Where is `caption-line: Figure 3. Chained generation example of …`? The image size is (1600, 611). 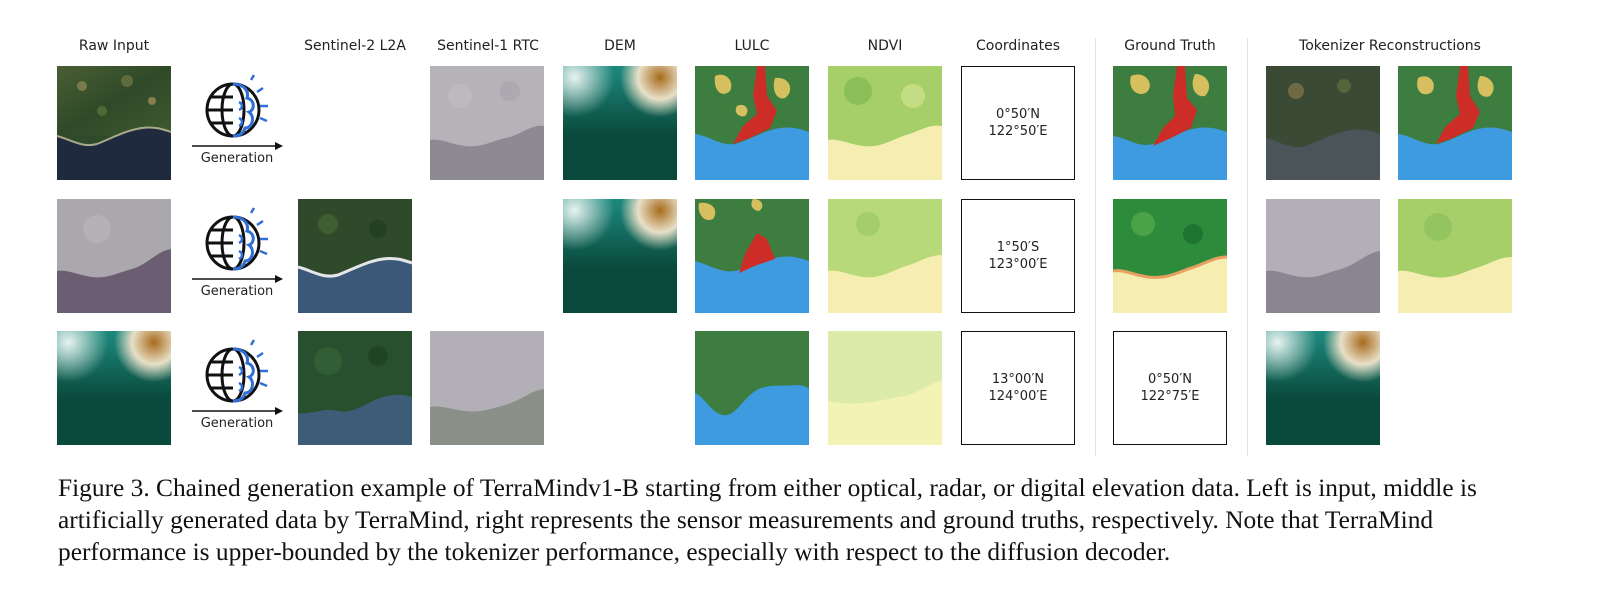
caption-line: Figure 3. Chained generation example of … is located at coordinates (767, 488).